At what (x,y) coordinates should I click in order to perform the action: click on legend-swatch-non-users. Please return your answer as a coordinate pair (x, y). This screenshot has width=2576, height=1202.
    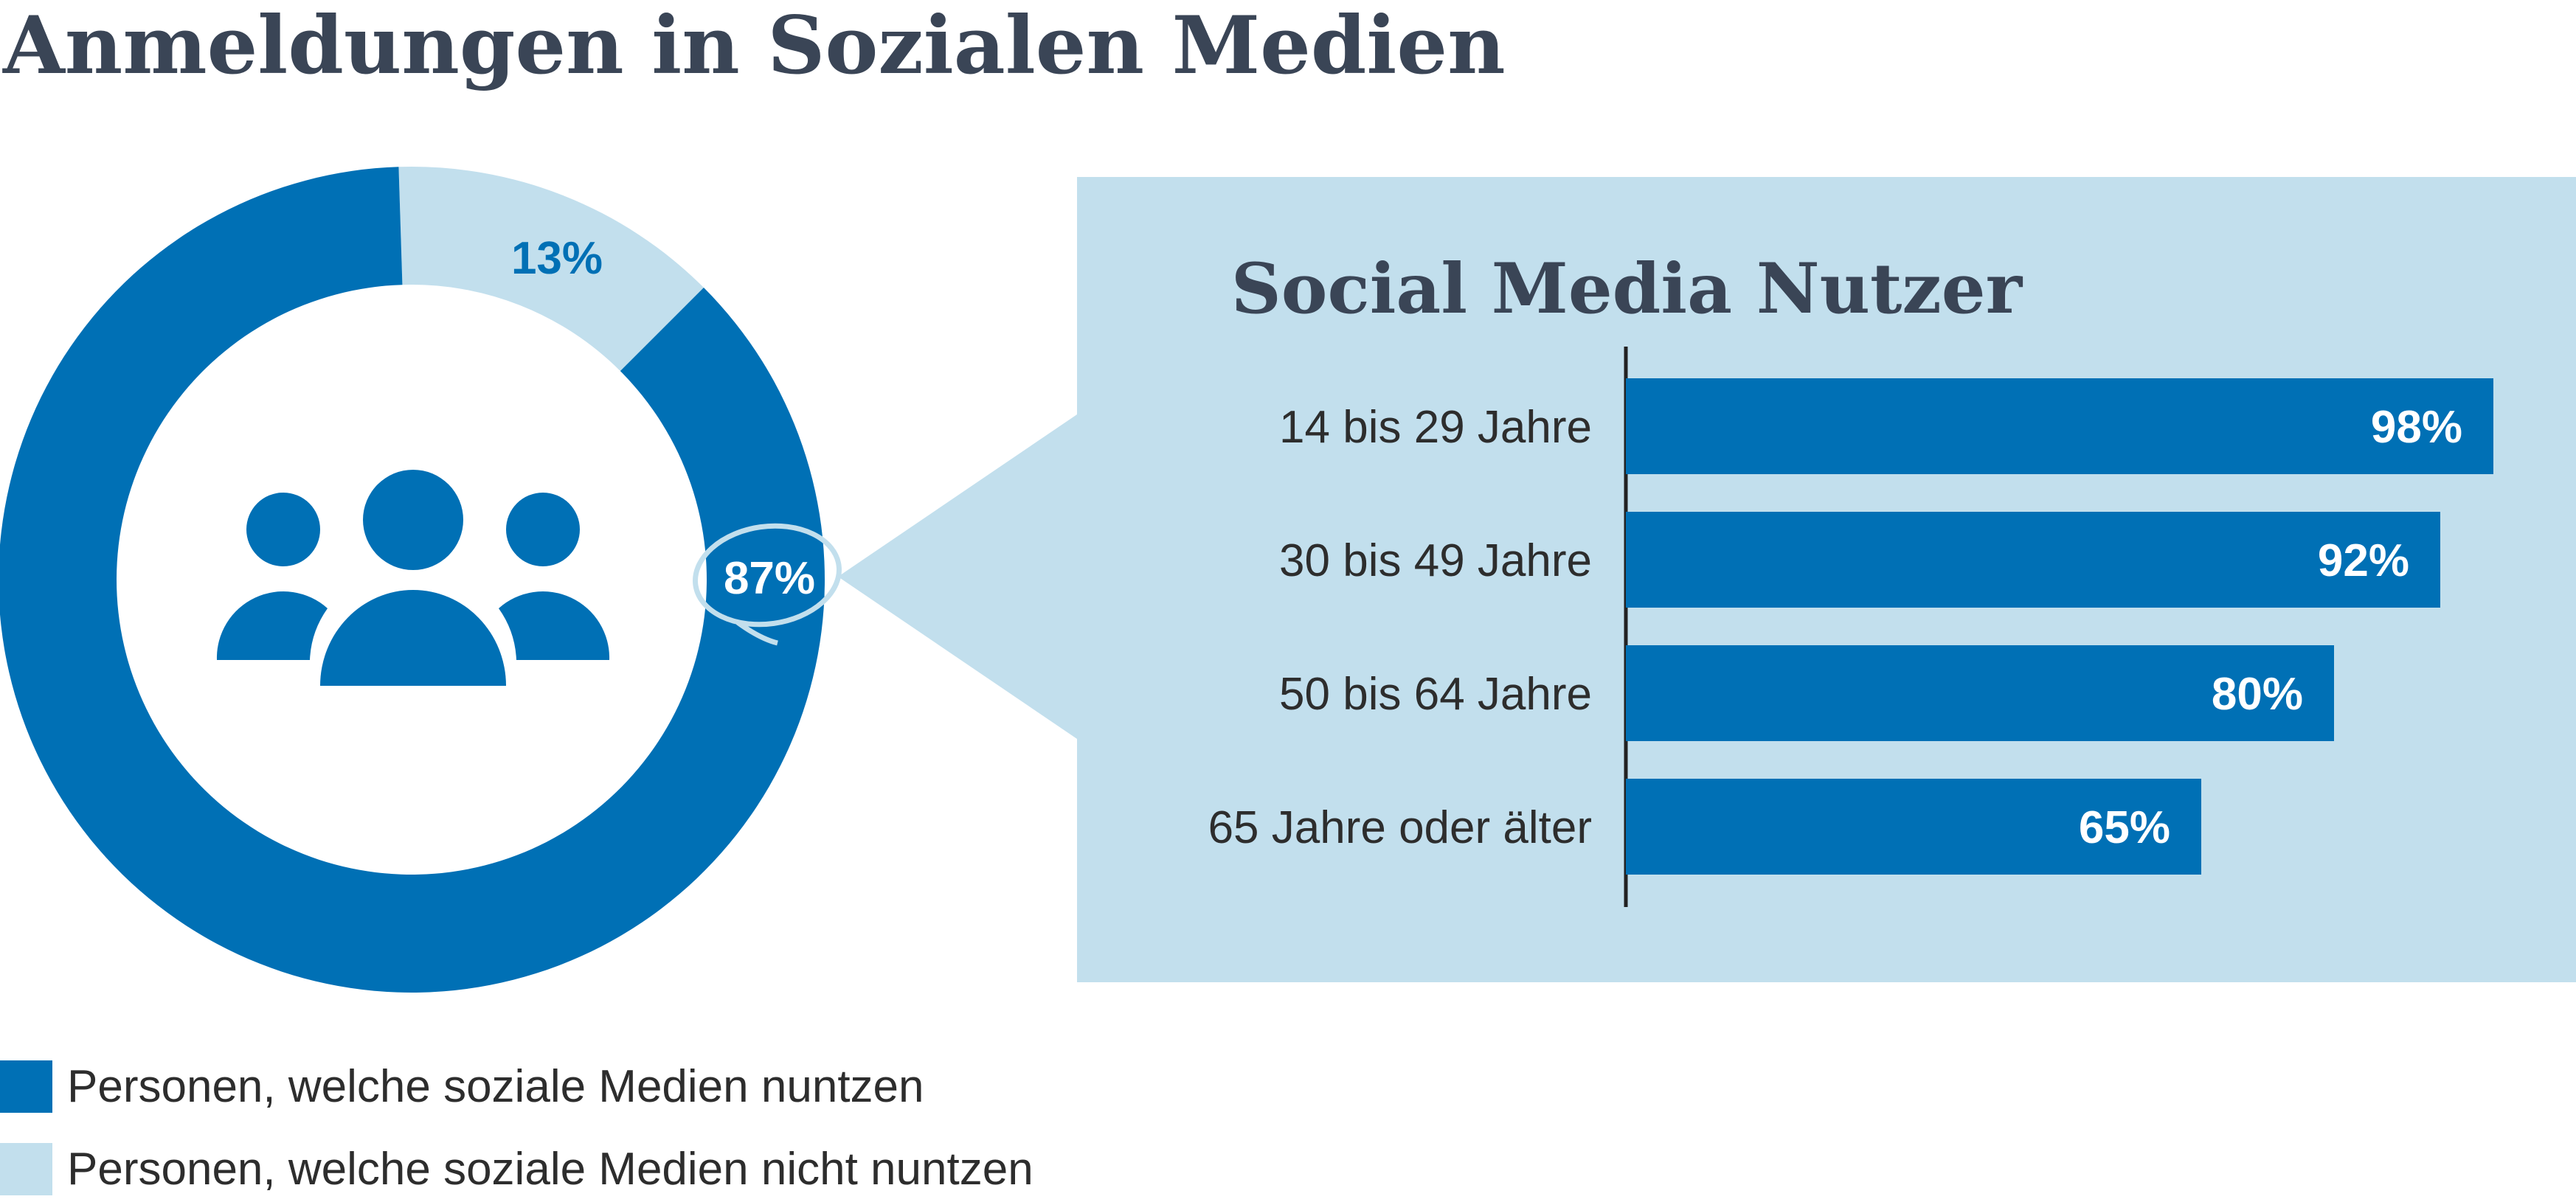
    Looking at the image, I should click on (26, 1169).